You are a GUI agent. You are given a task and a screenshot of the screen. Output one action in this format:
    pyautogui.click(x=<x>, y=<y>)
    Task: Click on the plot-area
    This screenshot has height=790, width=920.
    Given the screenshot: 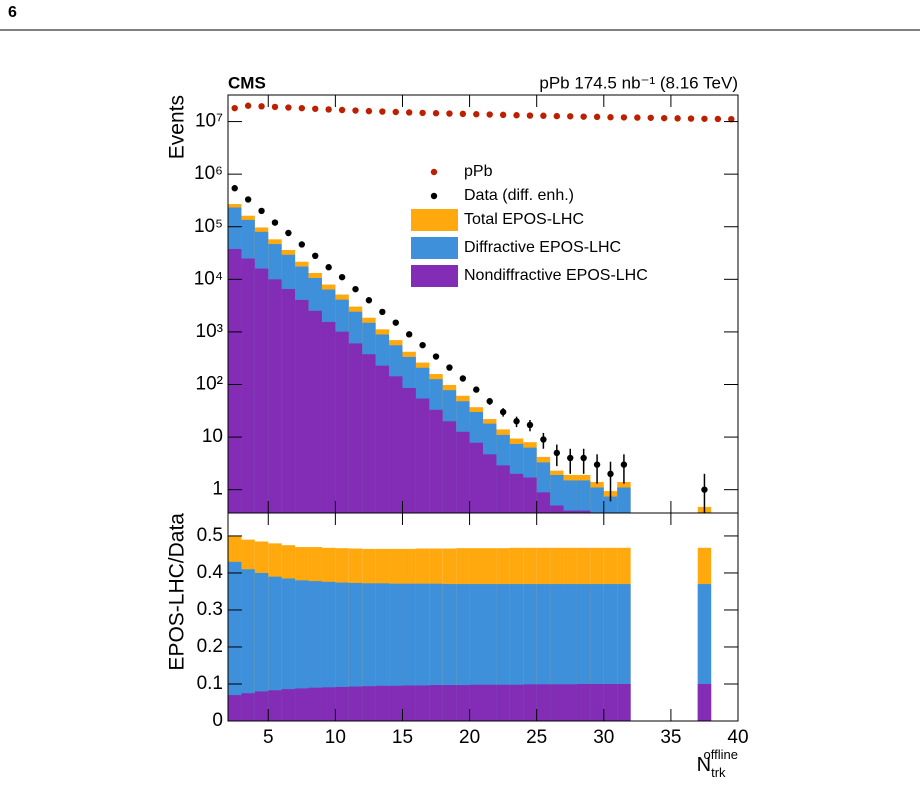 What is the action you would take?
    pyautogui.click(x=470, y=628)
    